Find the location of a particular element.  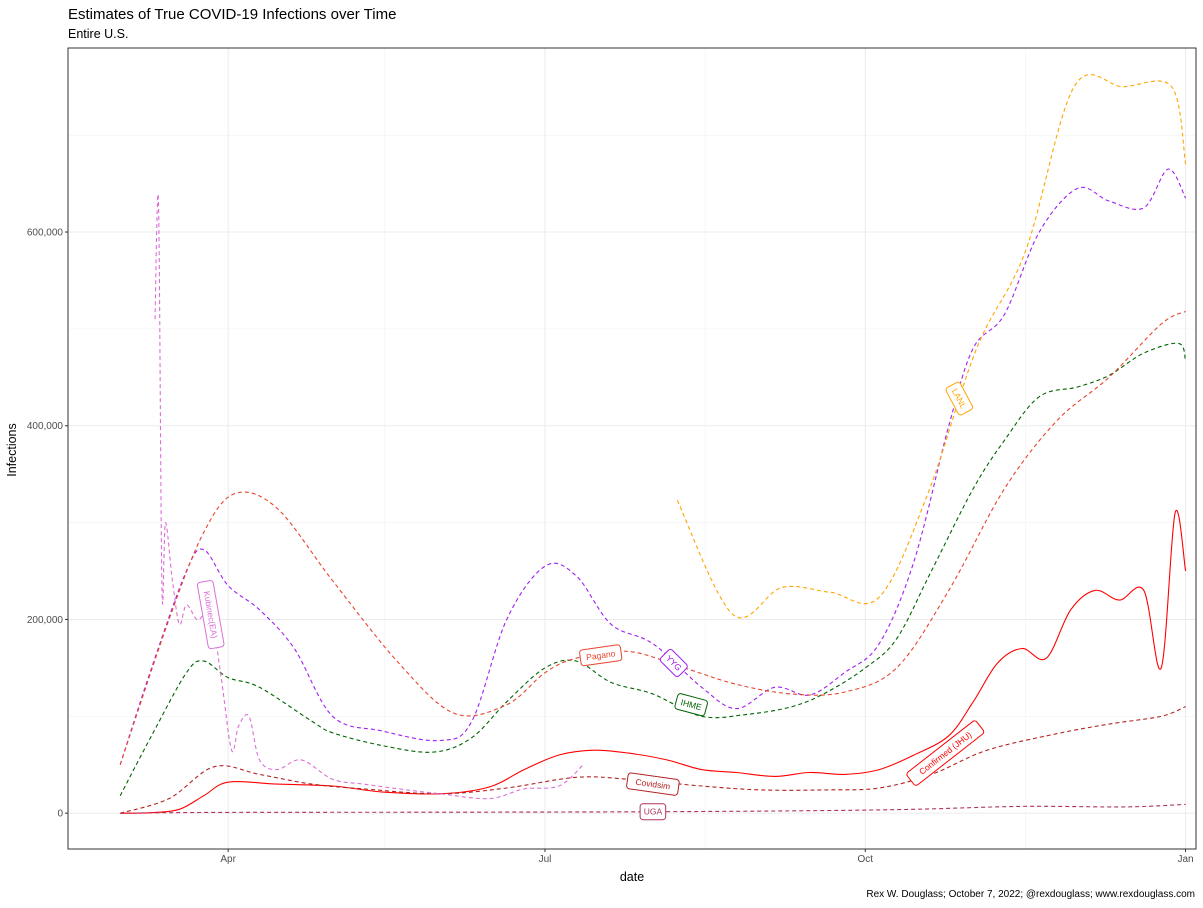

series-label-text: UGA is located at coordinates (653, 812).